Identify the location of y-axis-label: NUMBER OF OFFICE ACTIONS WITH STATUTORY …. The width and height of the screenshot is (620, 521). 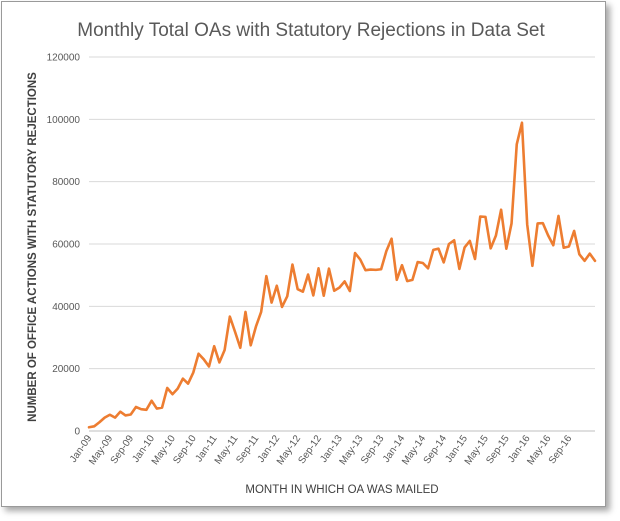
(33, 247).